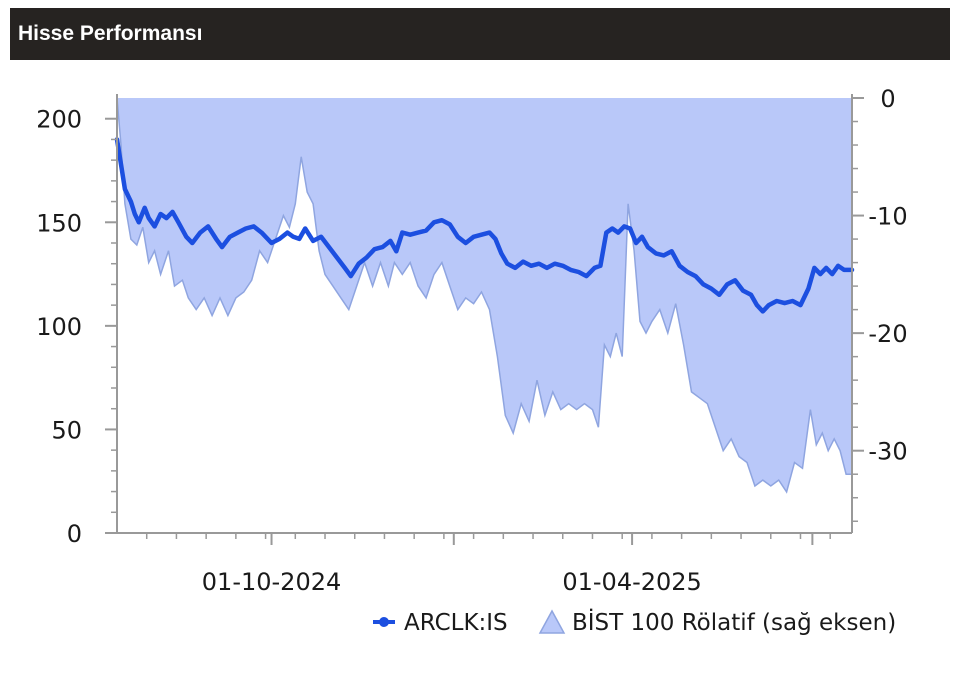  I want to click on chart-legend: ARCLK:IS BİST 100 Rölatif (sağ eksen), so click(634, 622).